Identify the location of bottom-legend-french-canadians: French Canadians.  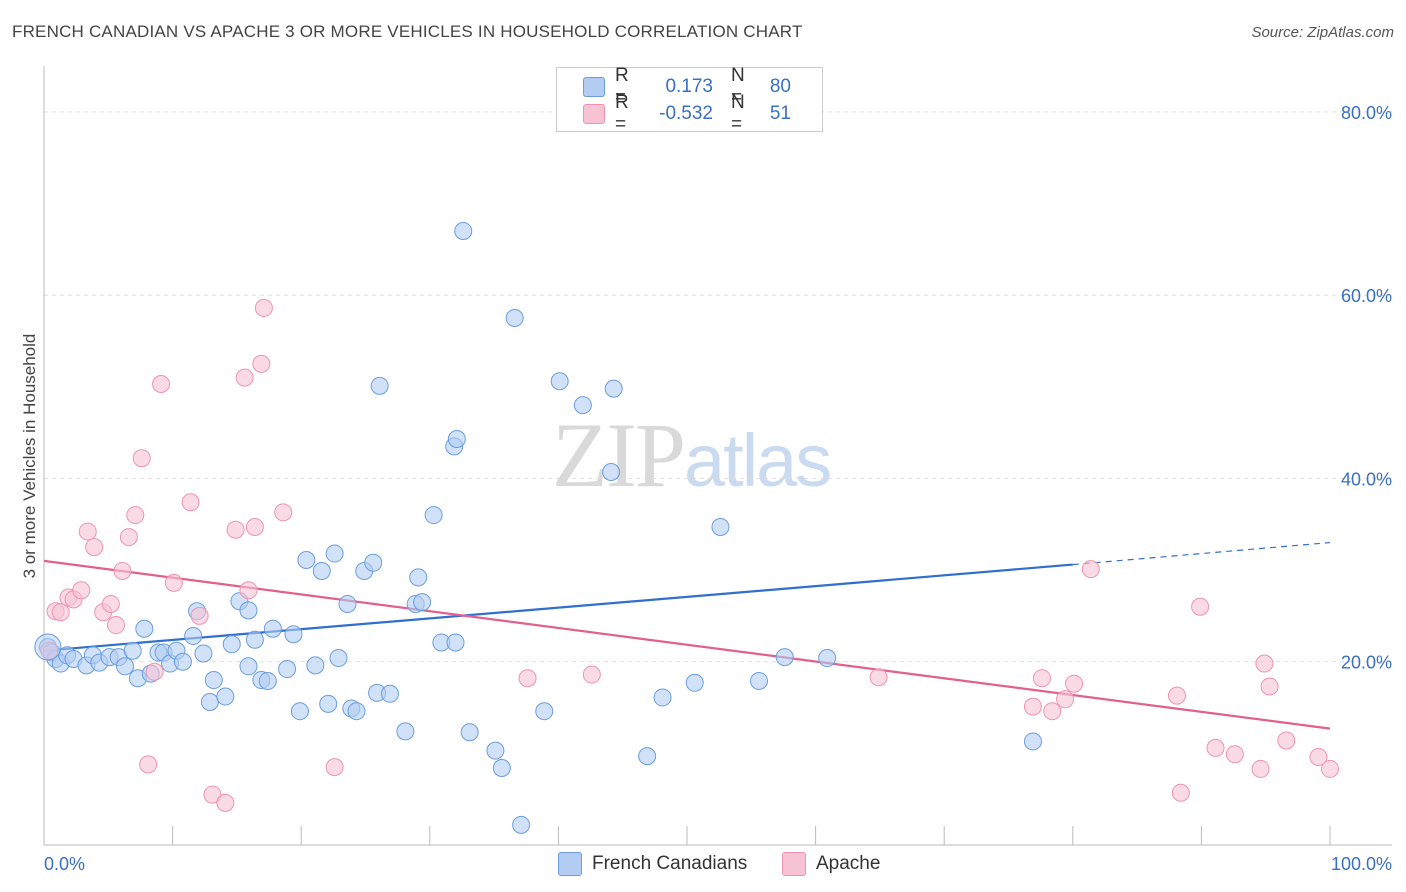
(652, 864).